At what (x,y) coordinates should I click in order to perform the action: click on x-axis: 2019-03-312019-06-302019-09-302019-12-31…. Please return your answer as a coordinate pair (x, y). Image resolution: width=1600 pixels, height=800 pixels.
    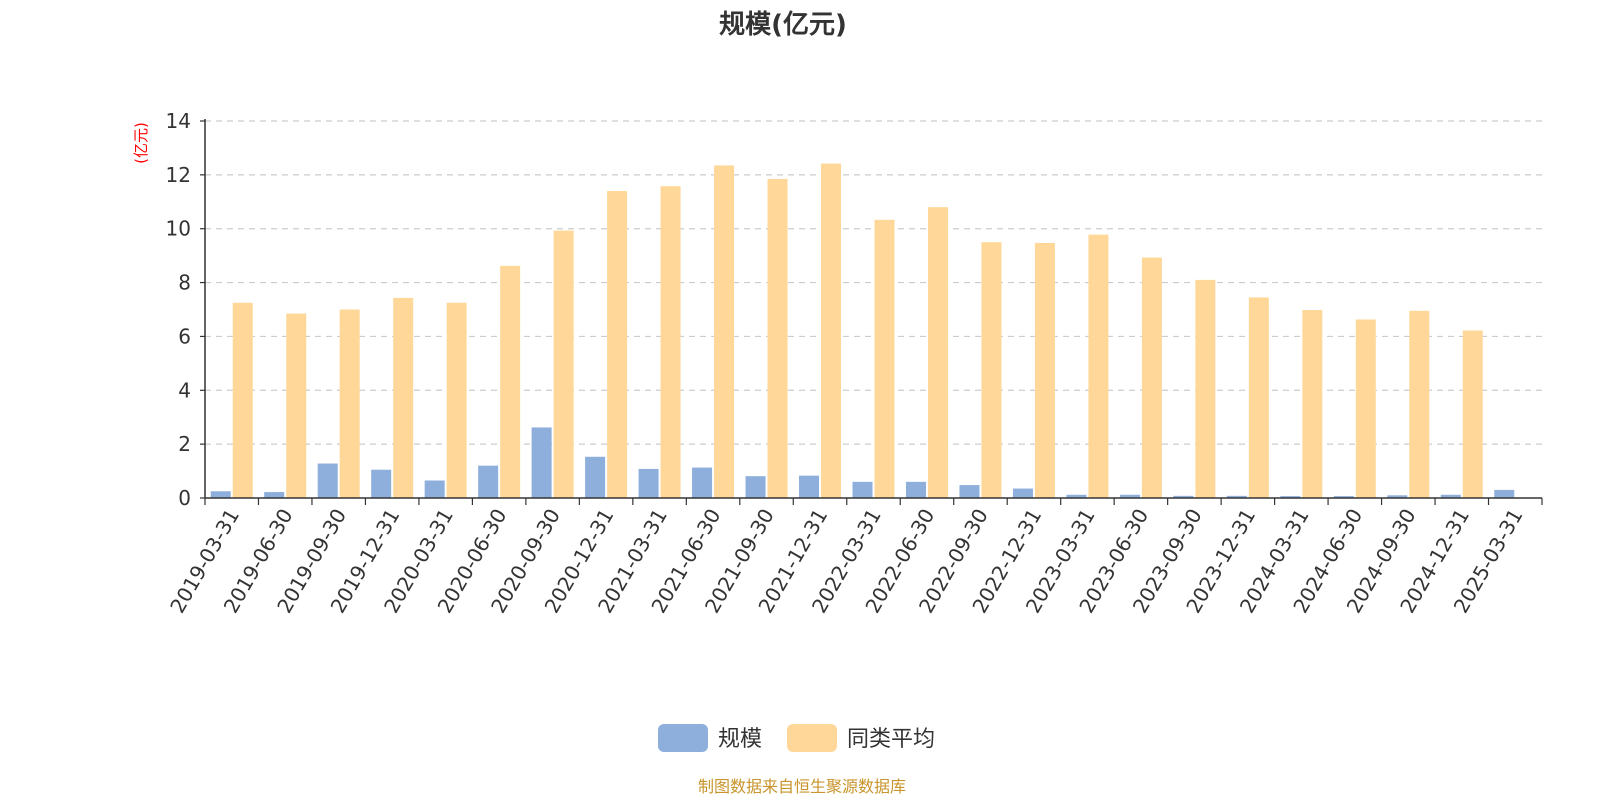
    Looking at the image, I should click on (854, 557).